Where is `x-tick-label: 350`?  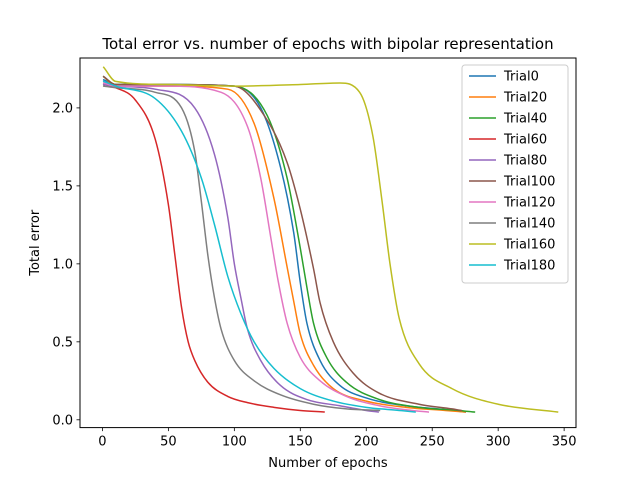
x-tick-label: 350 is located at coordinates (564, 442).